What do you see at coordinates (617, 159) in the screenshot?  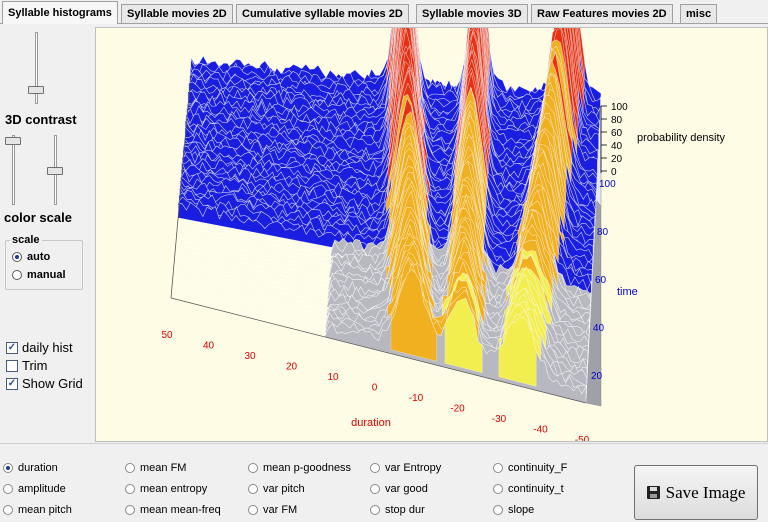 I see `z-tick: 20` at bounding box center [617, 159].